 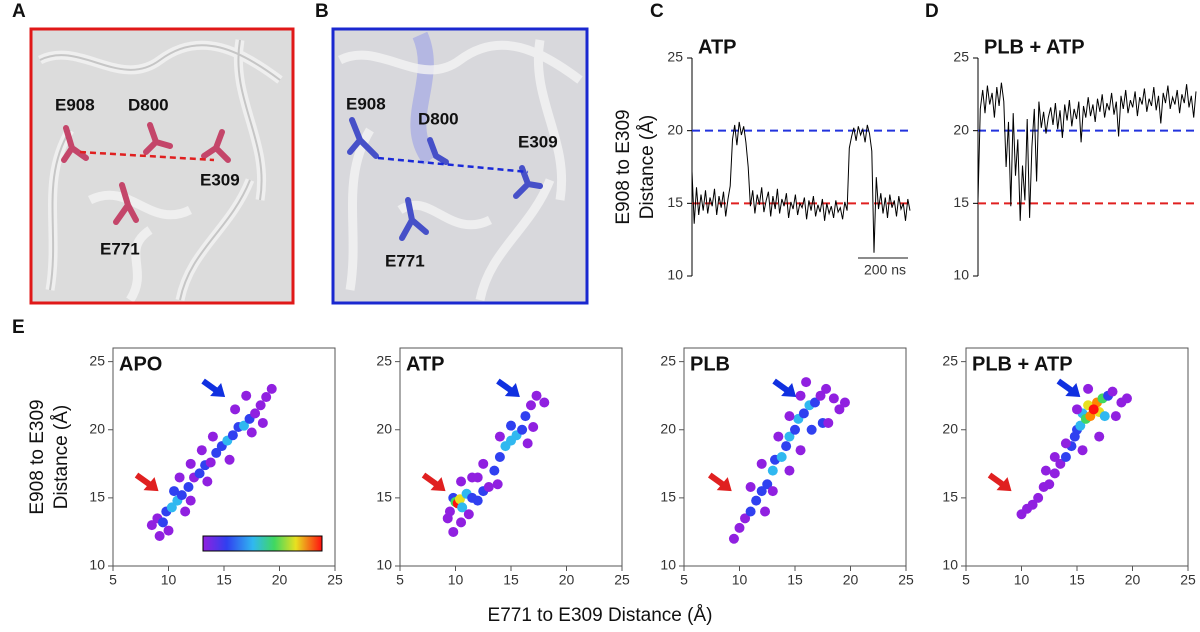 What do you see at coordinates (657, 11) in the screenshot?
I see `panel-label: C` at bounding box center [657, 11].